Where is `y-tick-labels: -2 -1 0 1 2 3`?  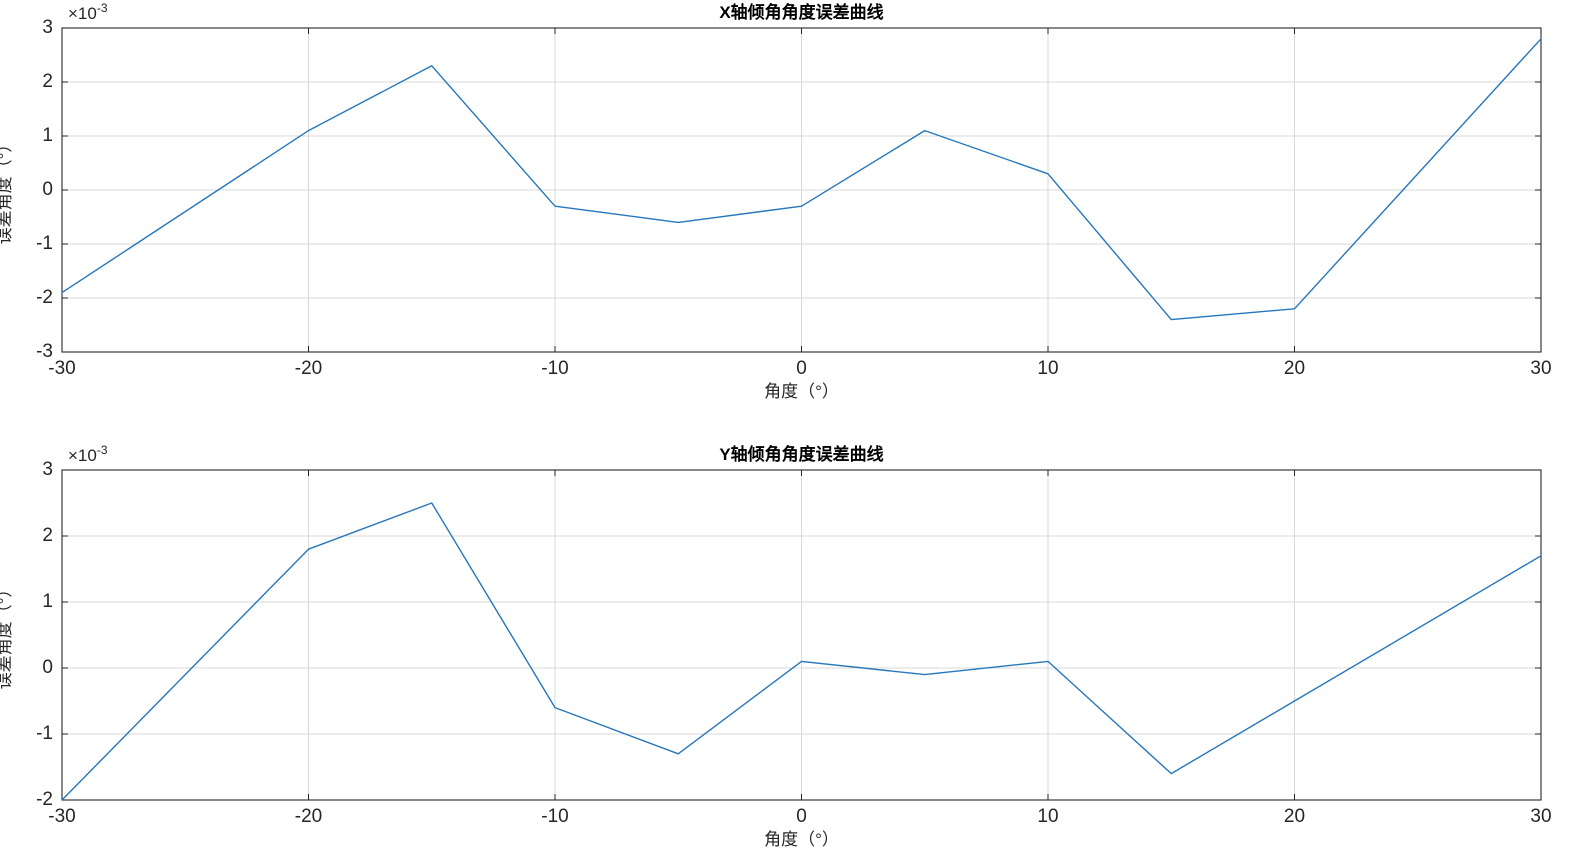 y-tick-labels: -2 -1 0 1 2 3 is located at coordinates (44, 634).